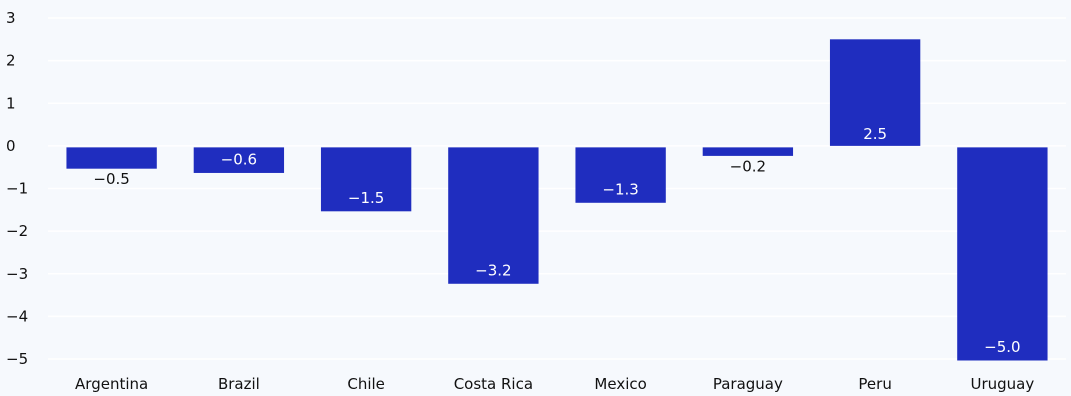 This screenshot has height=396, width=1071. I want to click on bar-chile, so click(366, 179).